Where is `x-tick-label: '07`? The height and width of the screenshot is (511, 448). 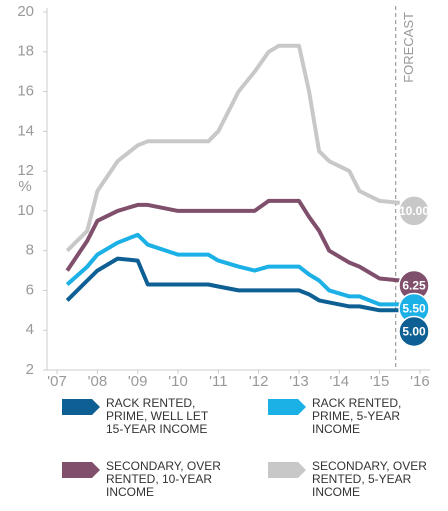 x-tick-label: '07 is located at coordinates (57, 381).